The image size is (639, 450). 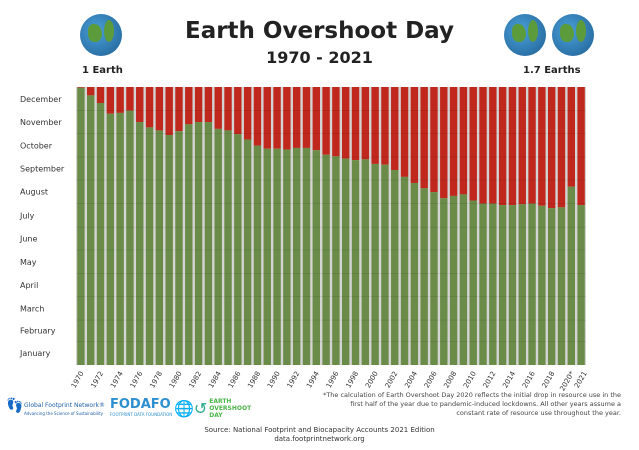 What do you see at coordinates (140, 243) in the screenshot?
I see `bar-budget-1976` at bounding box center [140, 243].